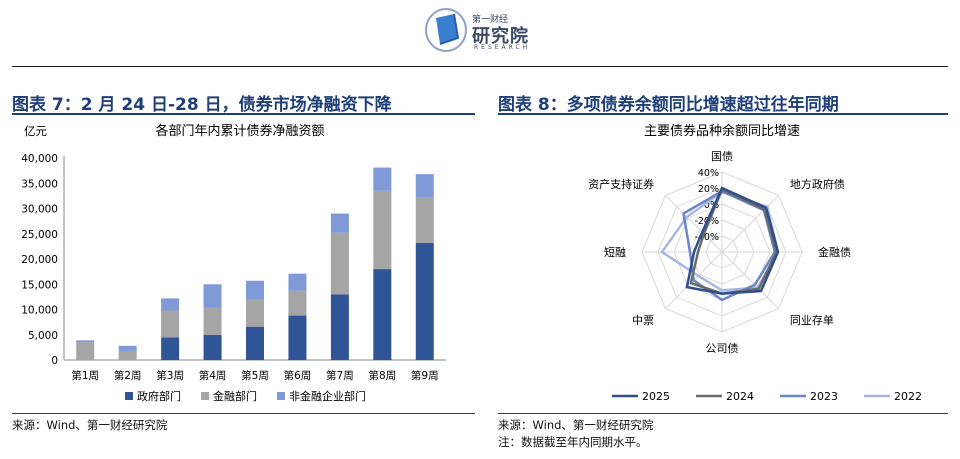  I want to click on x-tick-label: 第5周, so click(255, 375).